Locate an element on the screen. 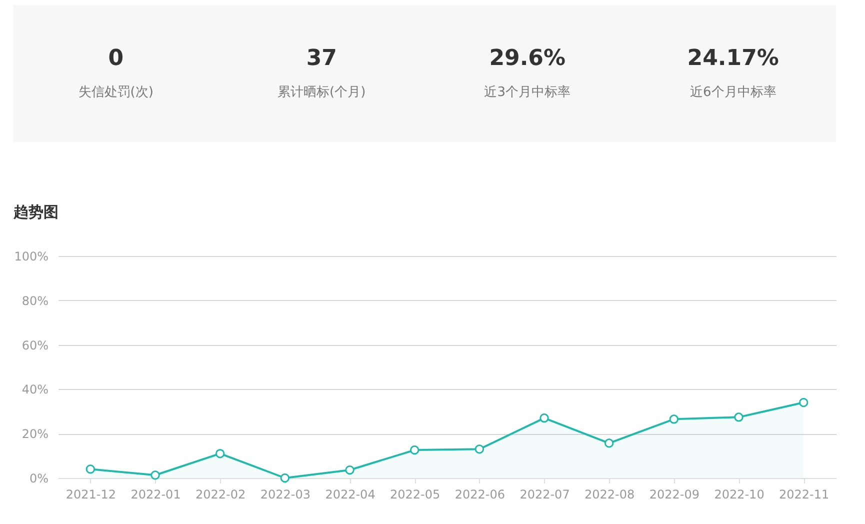 This screenshot has width=865, height=524. y-tick-label: 100% is located at coordinates (31, 257).